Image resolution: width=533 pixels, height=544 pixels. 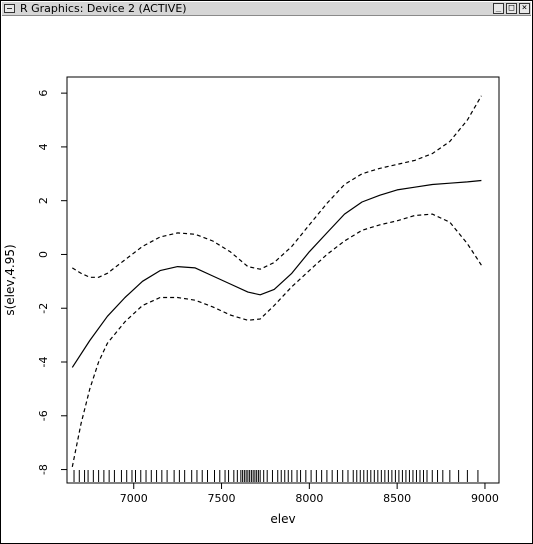 I want to click on x-tick-label: 7500, so click(x=222, y=498).